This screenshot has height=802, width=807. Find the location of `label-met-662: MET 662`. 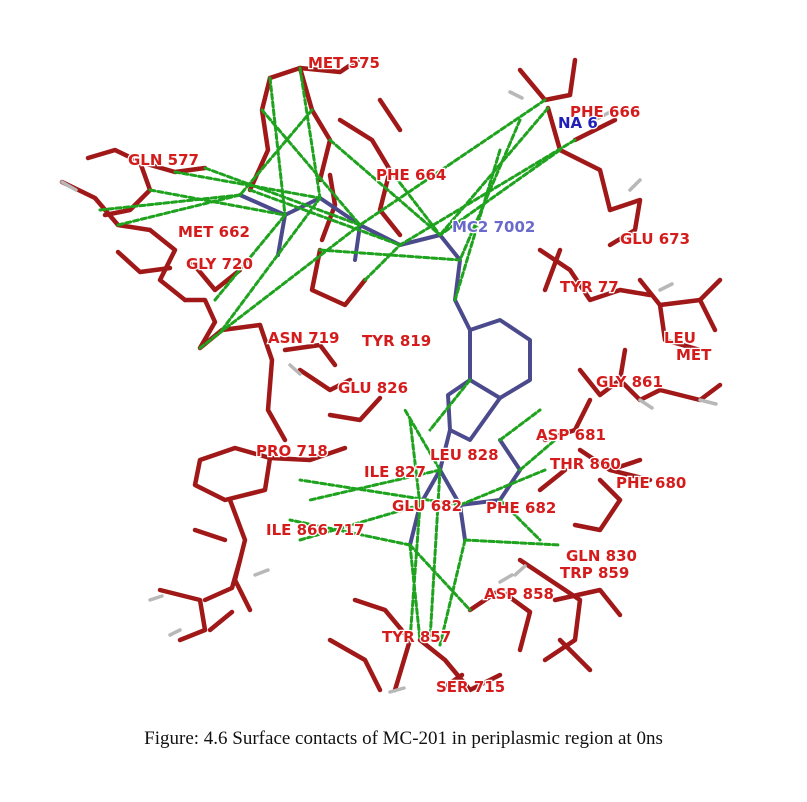

label-met-662: MET 662 is located at coordinates (214, 232).